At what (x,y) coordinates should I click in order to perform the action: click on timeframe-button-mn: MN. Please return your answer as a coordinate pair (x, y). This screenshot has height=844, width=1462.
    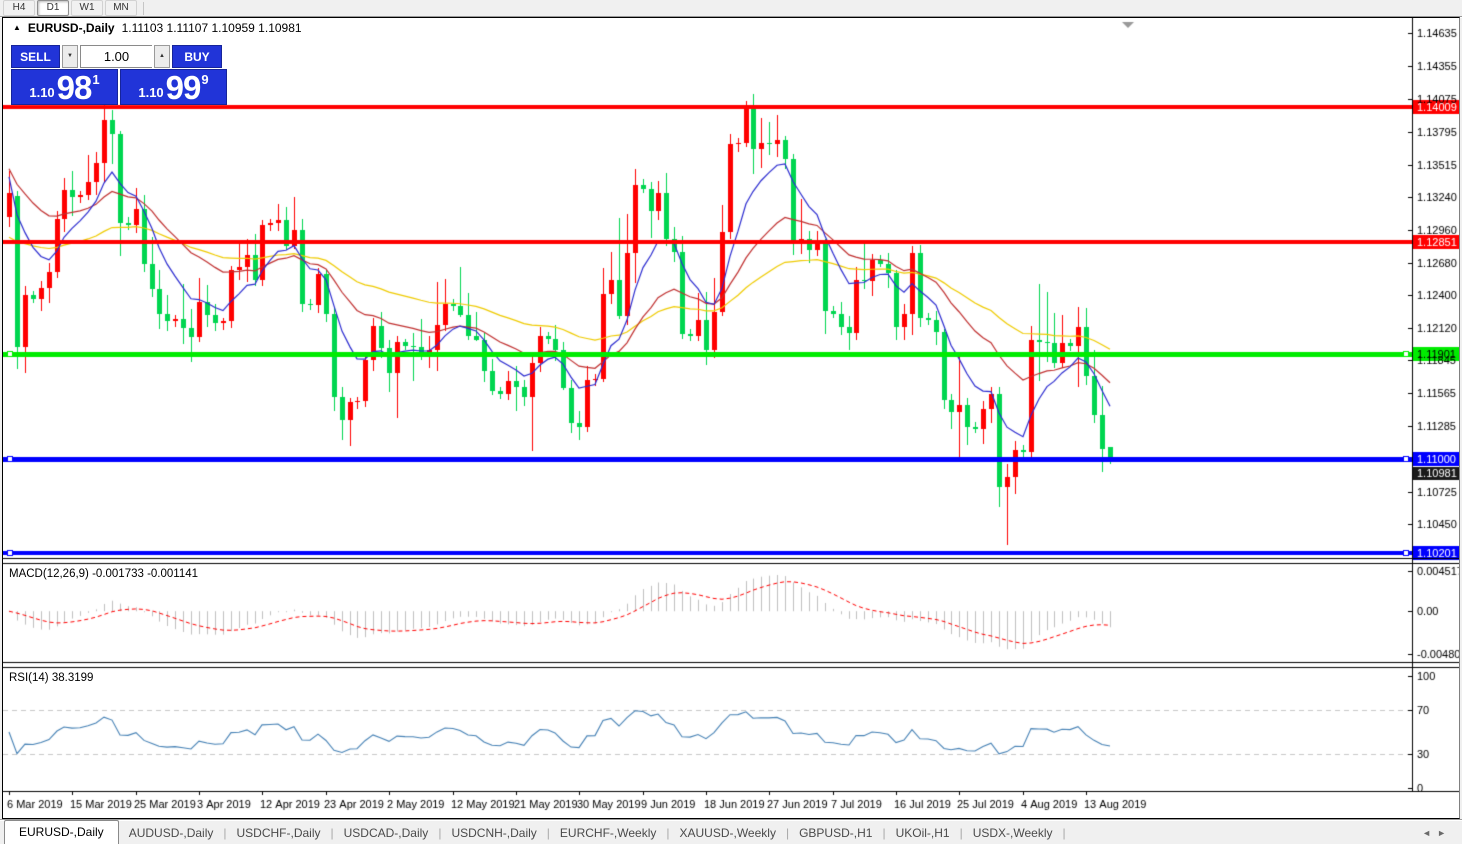
    Looking at the image, I should click on (121, 8).